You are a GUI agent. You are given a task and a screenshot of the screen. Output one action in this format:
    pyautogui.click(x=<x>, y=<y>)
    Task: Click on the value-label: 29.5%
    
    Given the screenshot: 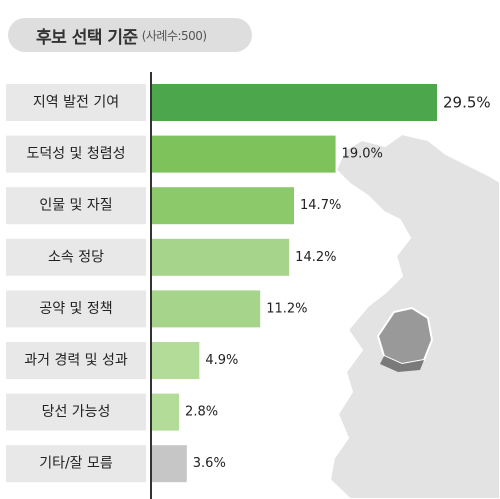 What is the action you would take?
    pyautogui.click(x=467, y=103)
    